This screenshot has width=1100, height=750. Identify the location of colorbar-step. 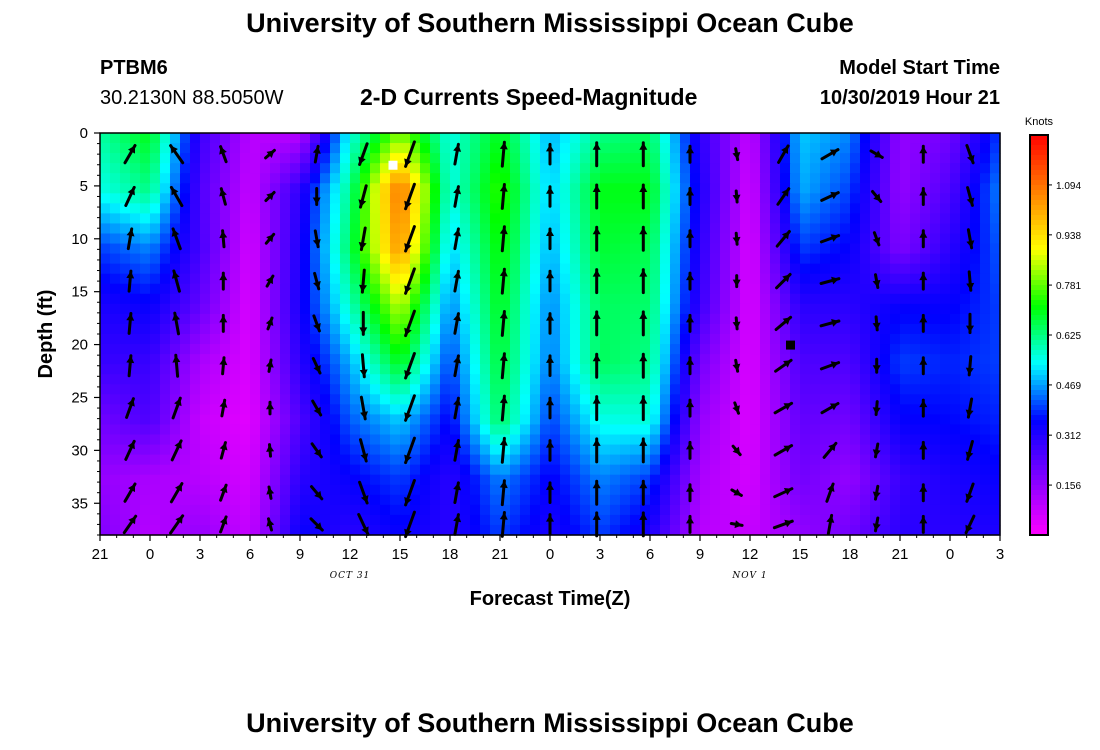
(1039, 263).